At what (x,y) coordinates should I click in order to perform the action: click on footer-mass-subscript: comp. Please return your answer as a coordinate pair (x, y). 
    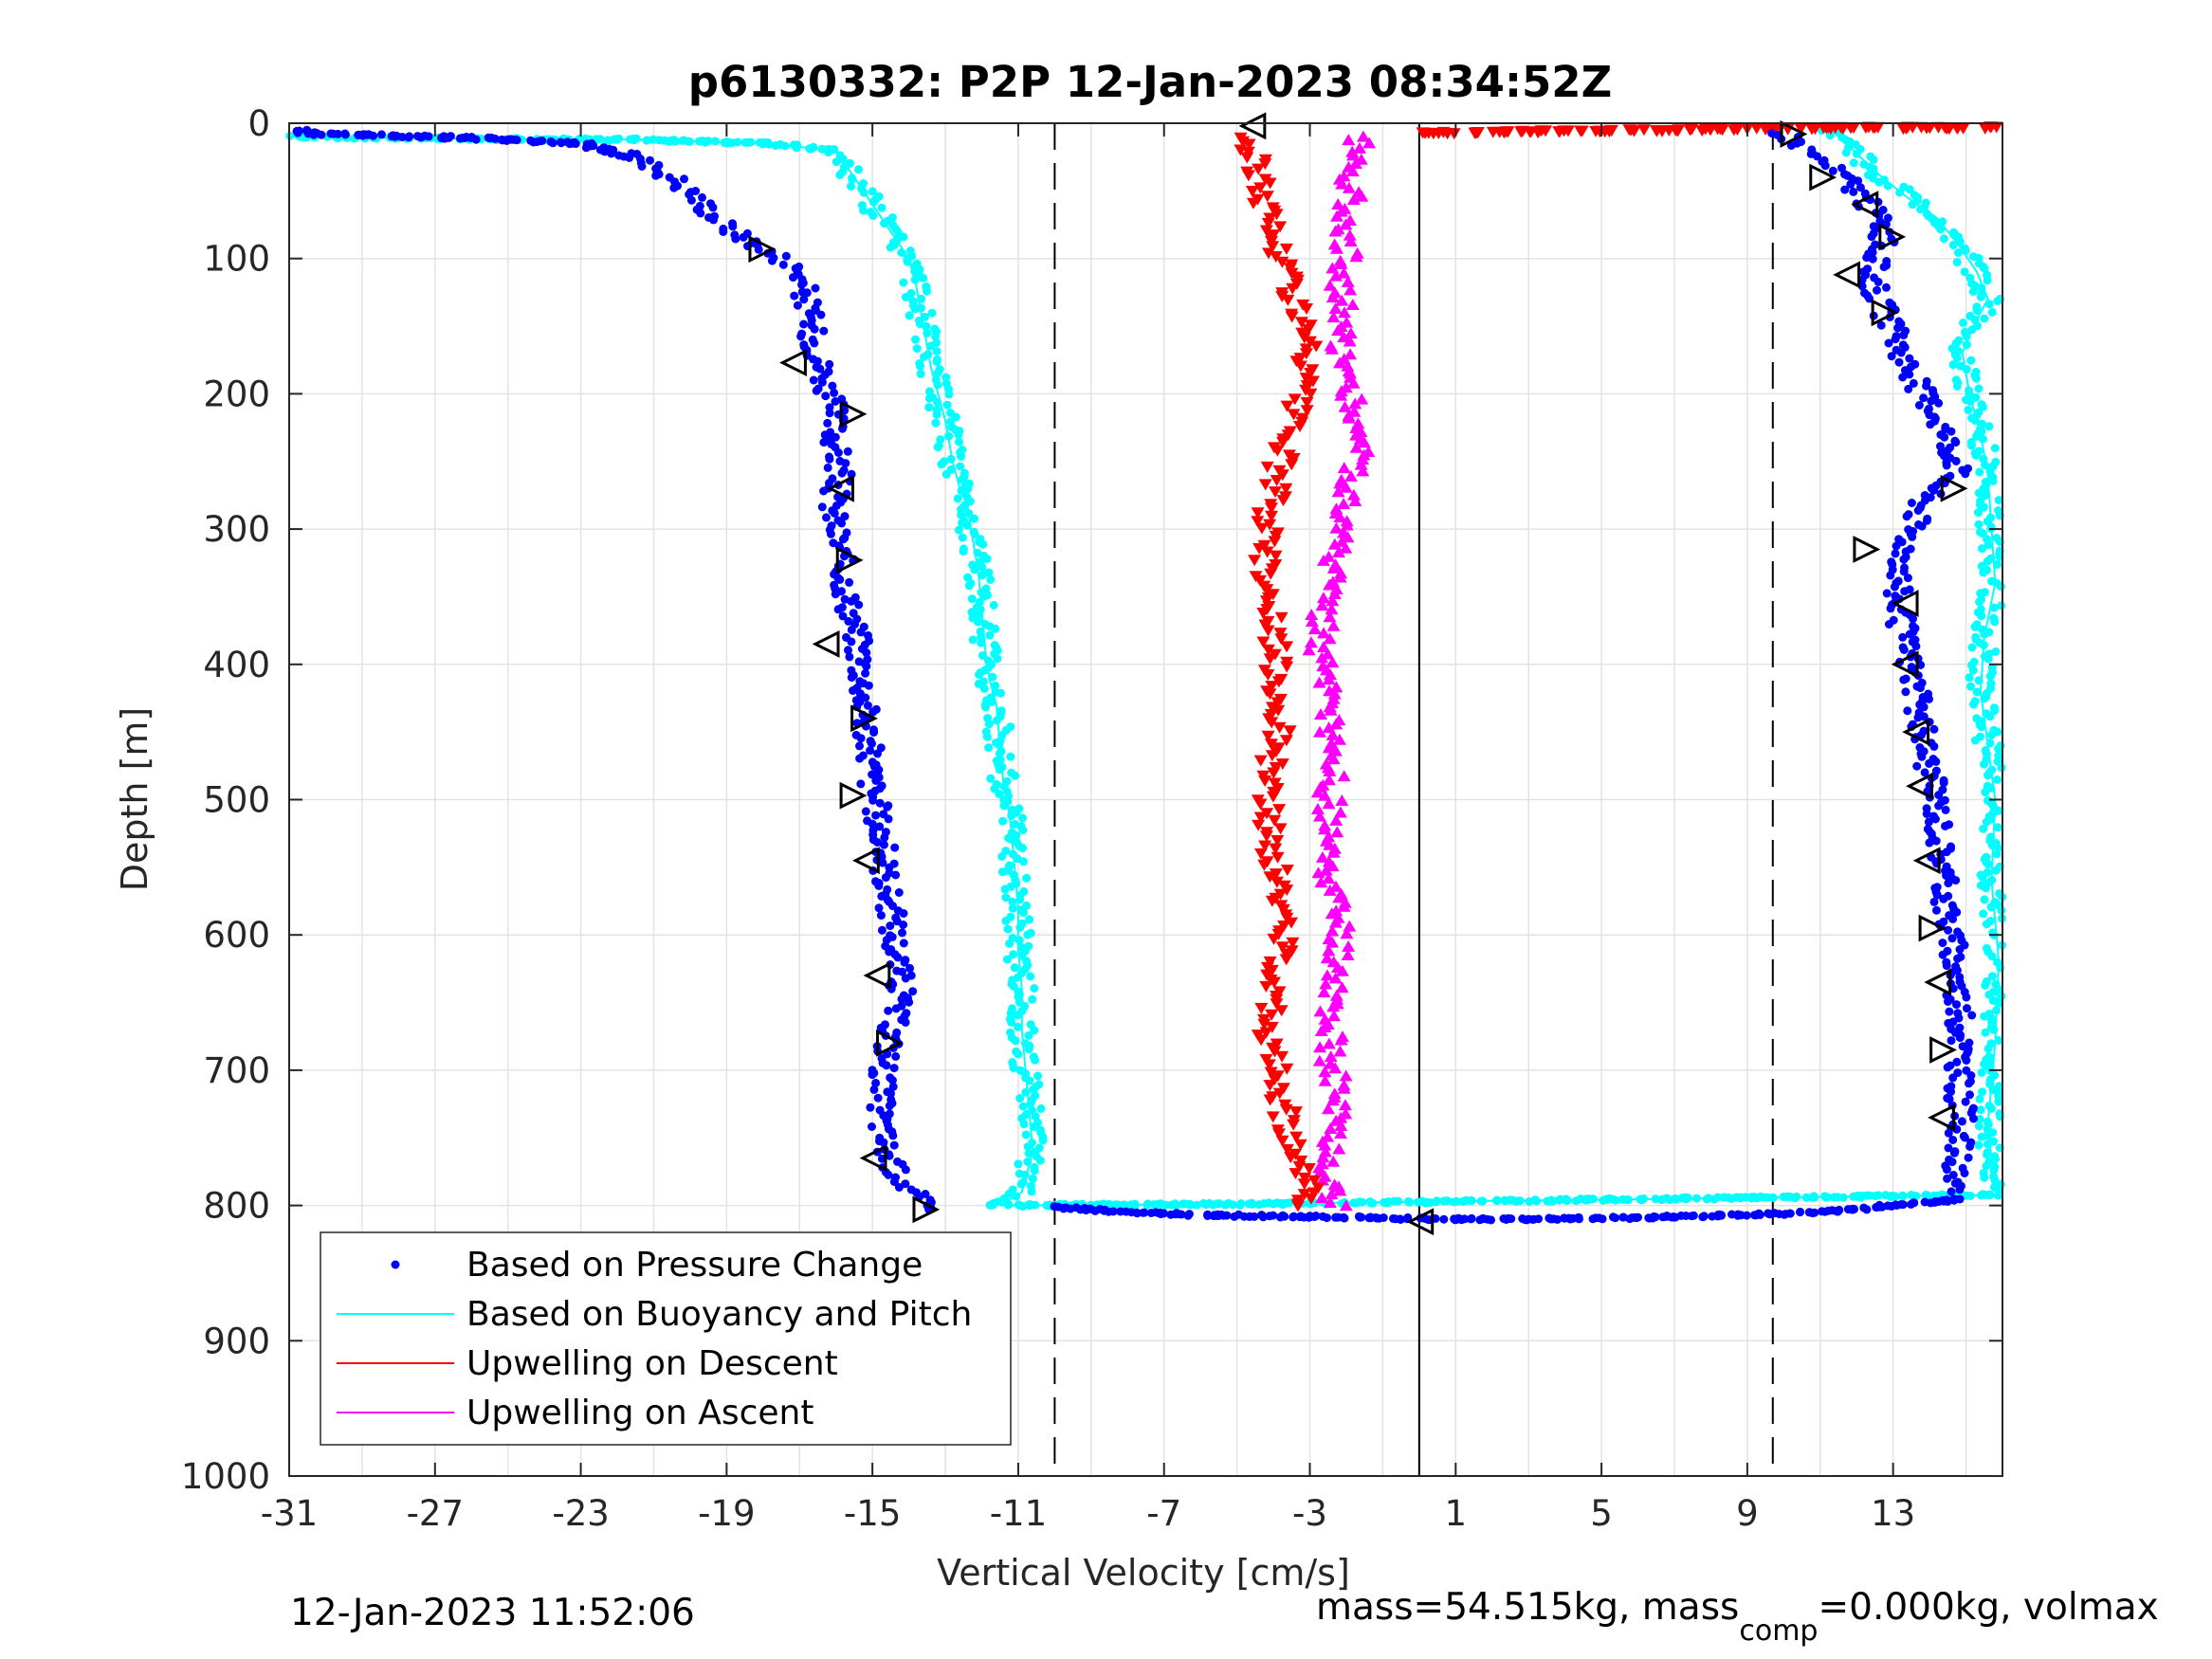
    Looking at the image, I should click on (1778, 1631).